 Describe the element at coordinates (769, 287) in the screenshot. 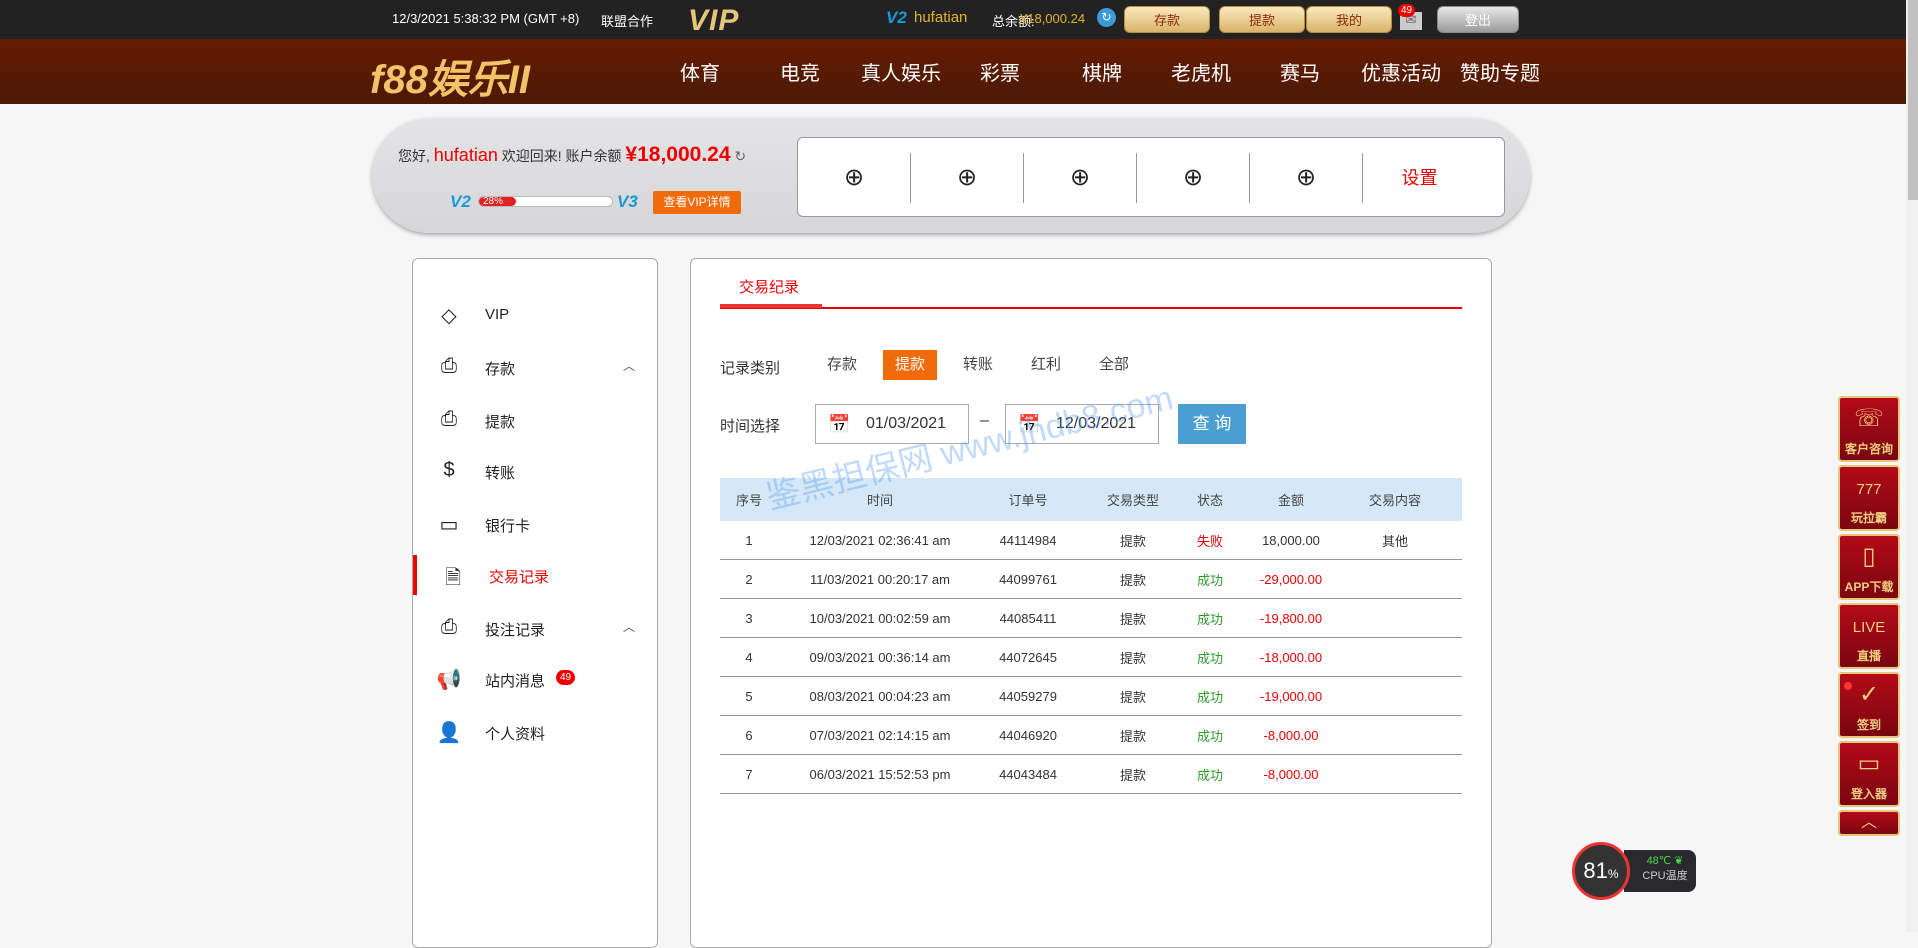

I see `tab-transaction-records: 交易纪录` at that location.